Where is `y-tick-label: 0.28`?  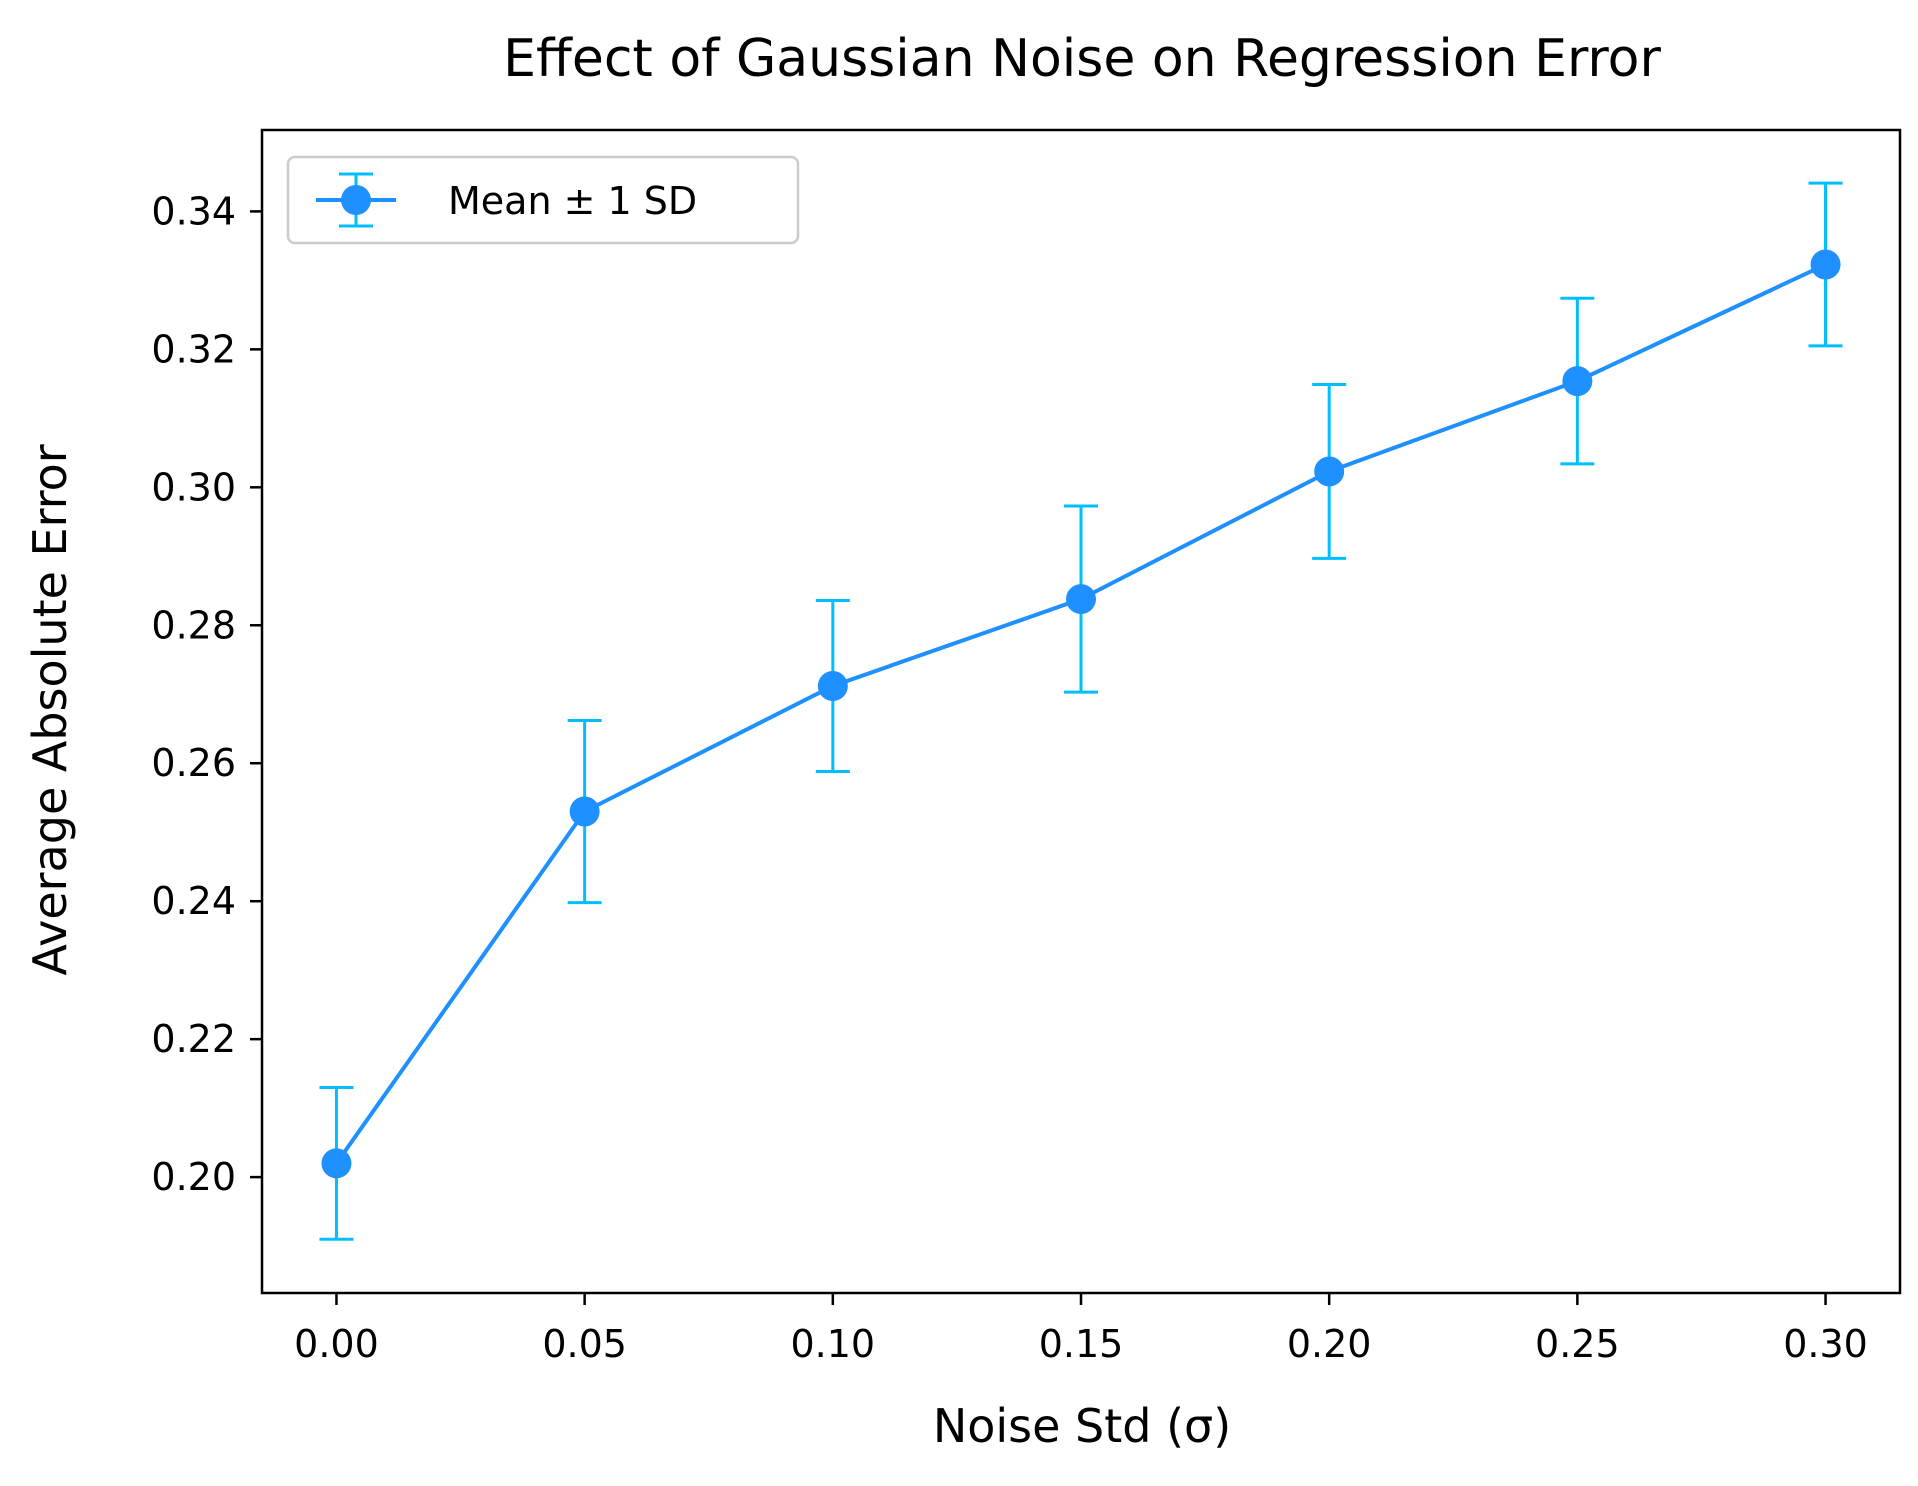 y-tick-label: 0.28 is located at coordinates (193, 625).